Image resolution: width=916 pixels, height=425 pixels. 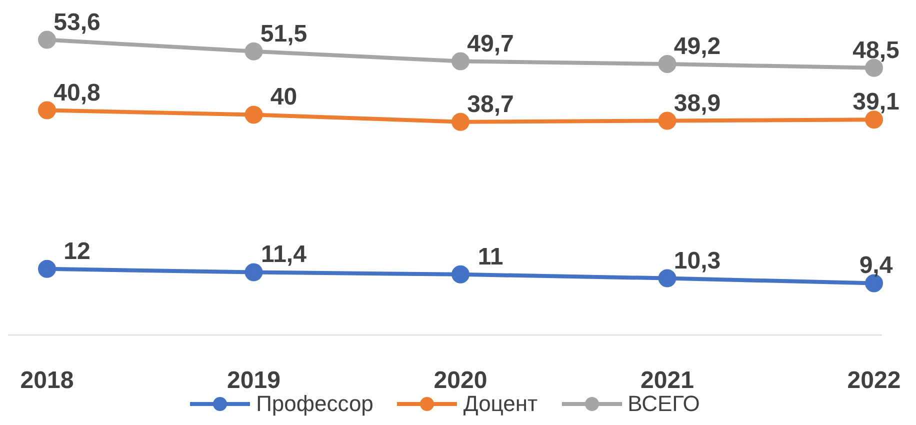 I want to click on data-label: 11, so click(x=491, y=256).